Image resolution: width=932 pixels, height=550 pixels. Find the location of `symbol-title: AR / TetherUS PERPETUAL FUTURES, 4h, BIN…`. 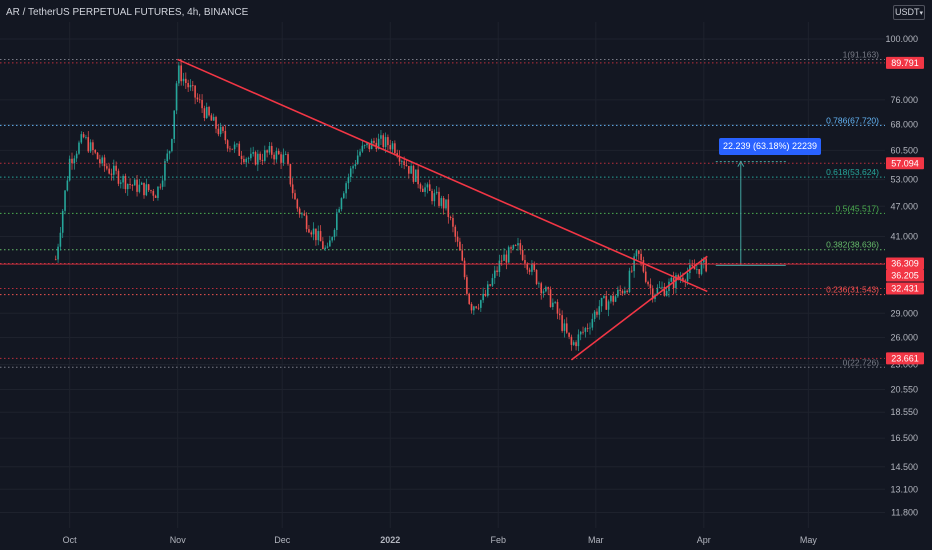

symbol-title: AR / TetherUS PERPETUAL FUTURES, 4h, BIN… is located at coordinates (127, 12).